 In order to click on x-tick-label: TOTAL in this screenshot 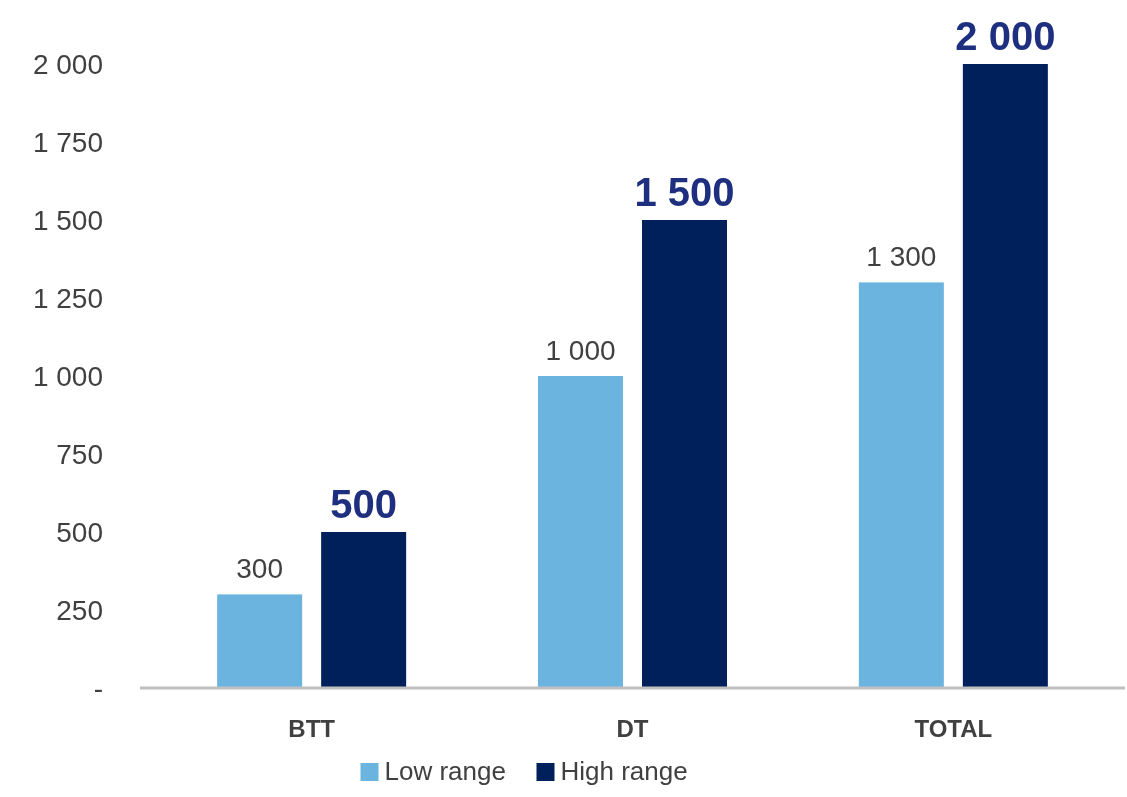, I will do `click(953, 728)`.